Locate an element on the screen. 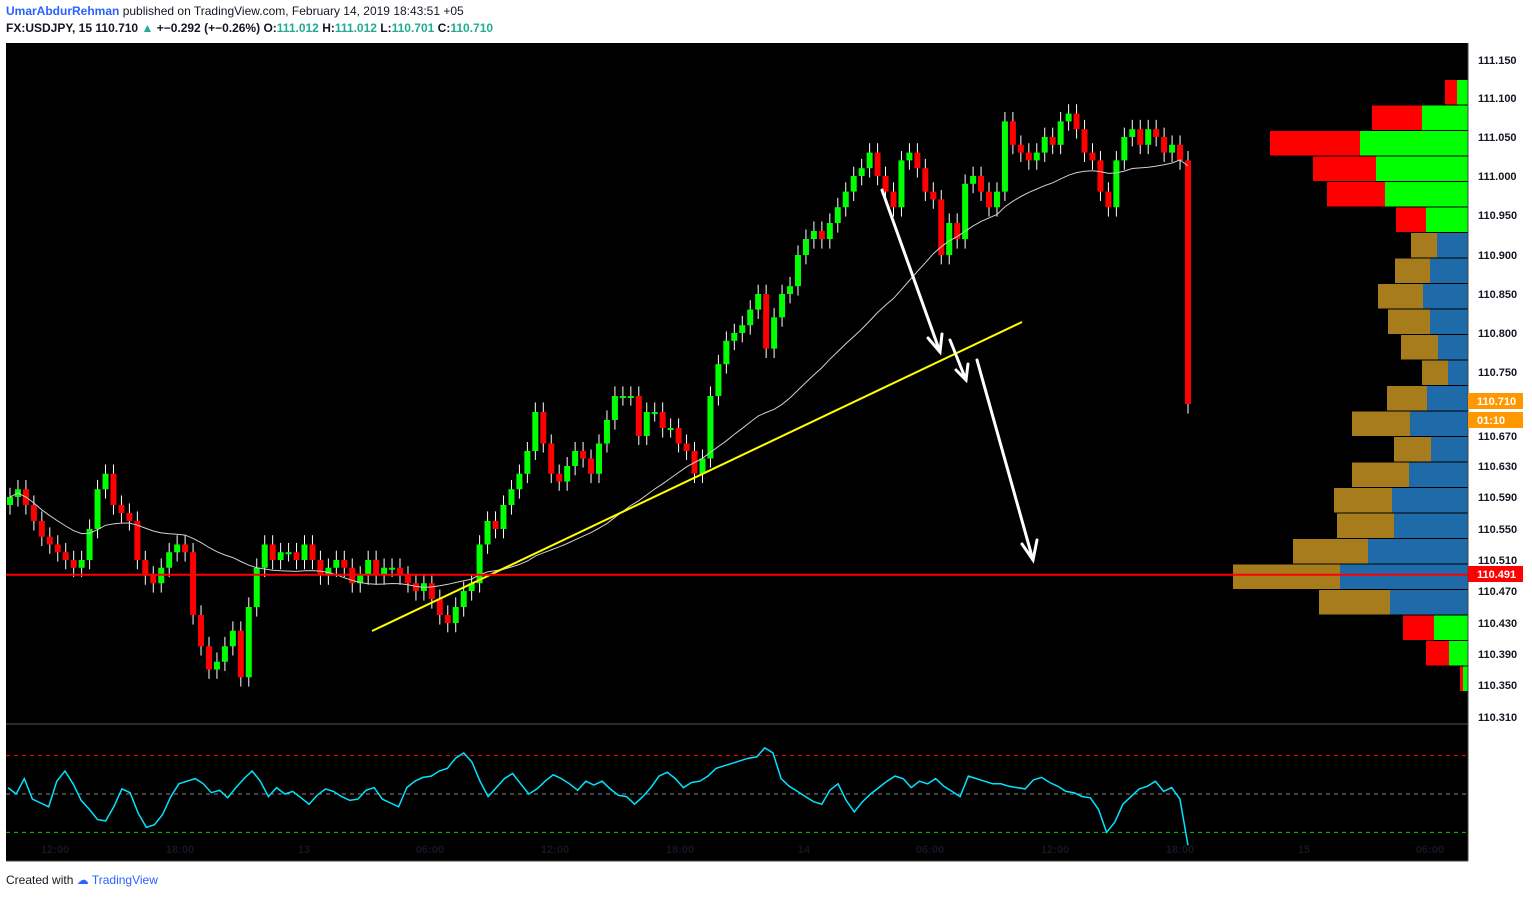 This screenshot has width=1532, height=898. close-label: C: is located at coordinates (444, 28).